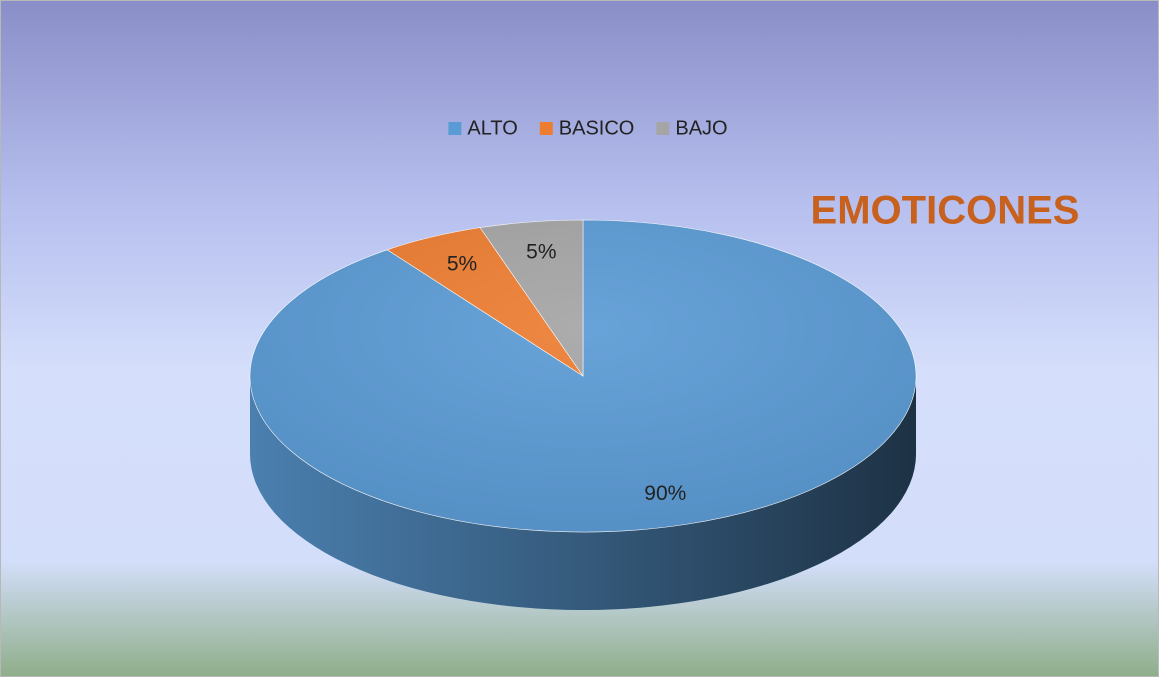 The width and height of the screenshot is (1159, 677). What do you see at coordinates (665, 493) in the screenshot?
I see `data-label: 90%` at bounding box center [665, 493].